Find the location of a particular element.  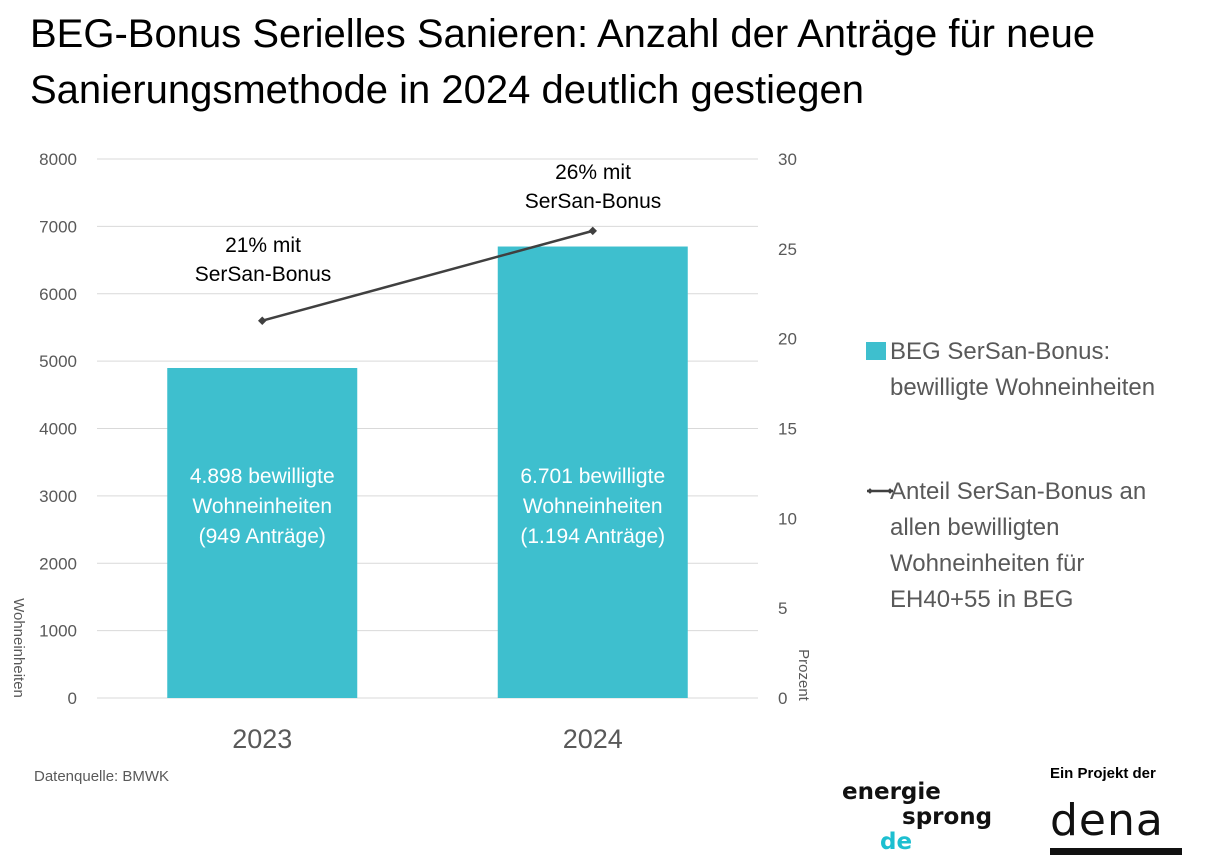

bar-data-label: (1.194 Anträge) is located at coordinates (592, 536).